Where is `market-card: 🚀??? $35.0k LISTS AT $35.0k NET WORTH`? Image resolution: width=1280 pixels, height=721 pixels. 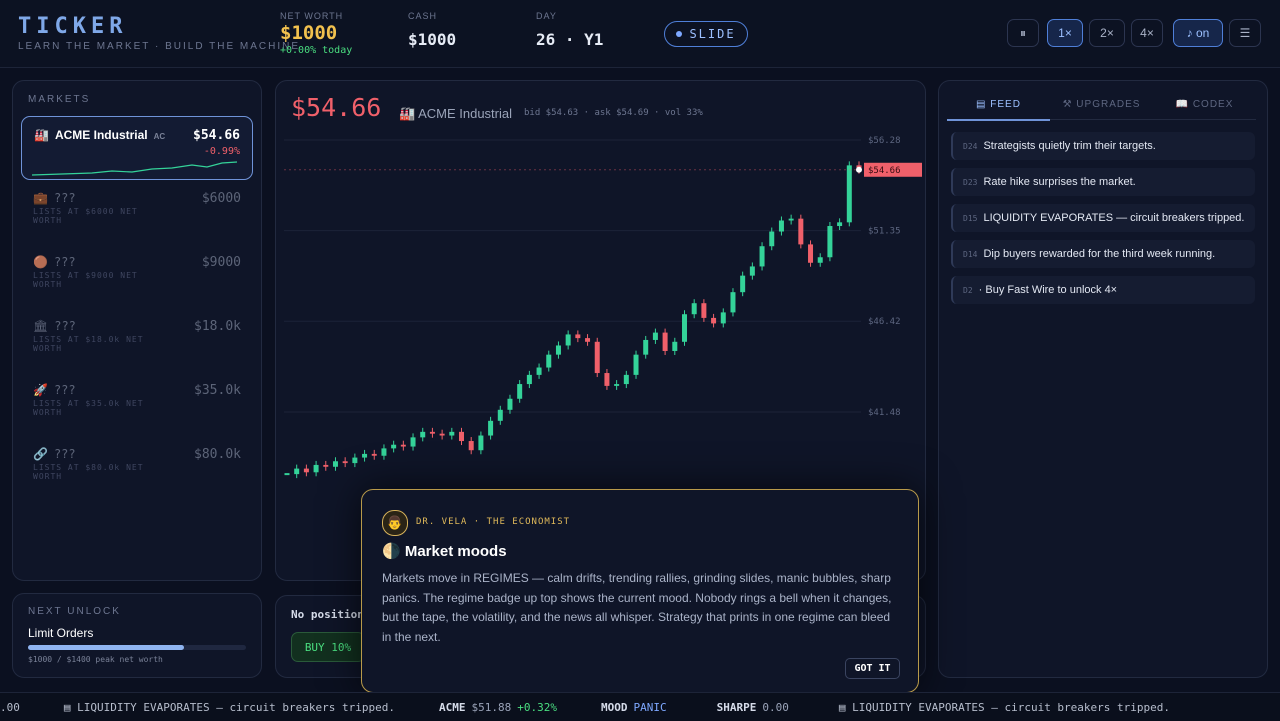 market-card: 🚀??? $35.0k LISTS AT $35.0k NET WORTH is located at coordinates (137, 404).